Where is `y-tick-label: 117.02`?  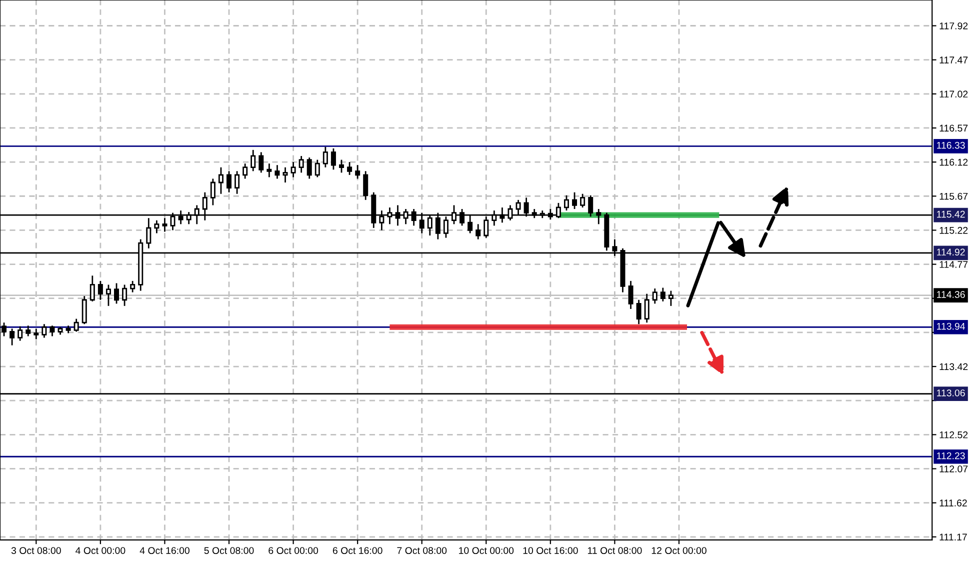
y-tick-label: 117.02 is located at coordinates (954, 94).